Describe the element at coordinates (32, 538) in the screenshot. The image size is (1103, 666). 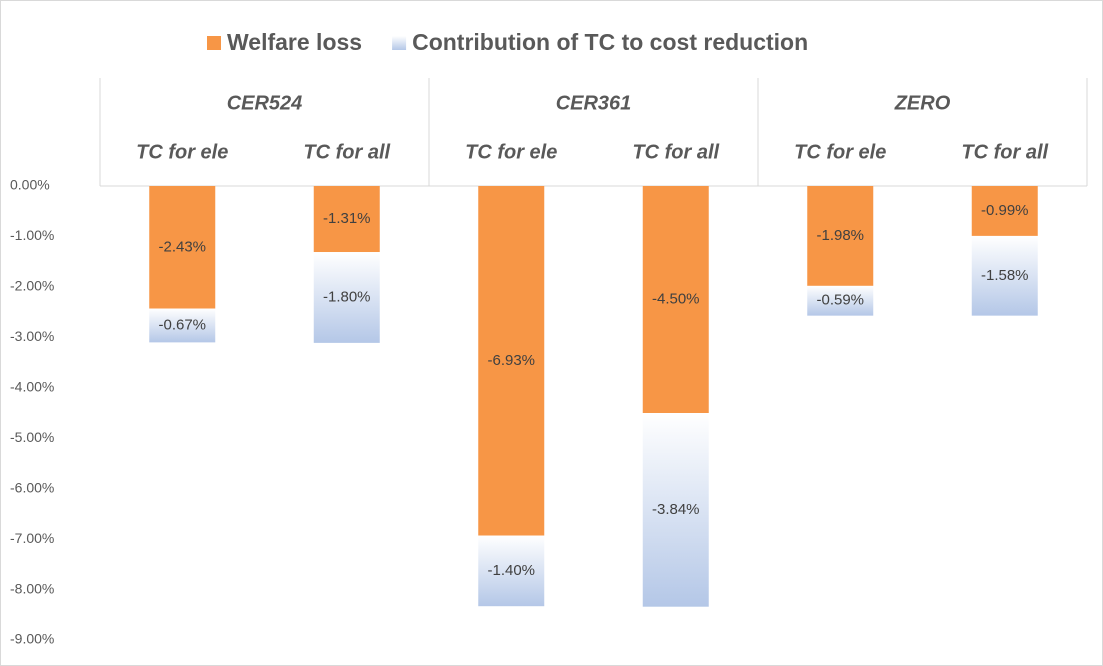
I see `y-tick-label: -7.00%` at that location.